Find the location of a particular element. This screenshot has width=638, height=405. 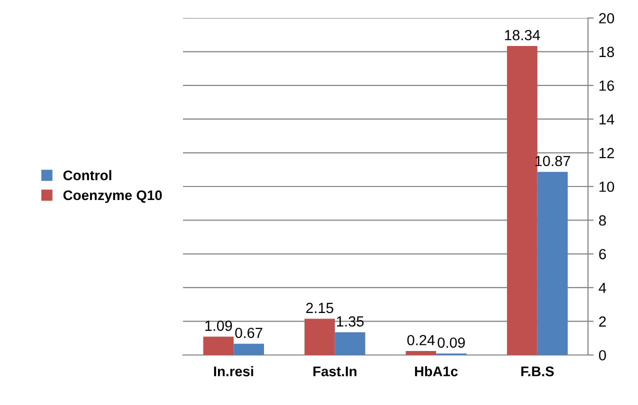

y-tick-label: 2 is located at coordinates (602, 321).